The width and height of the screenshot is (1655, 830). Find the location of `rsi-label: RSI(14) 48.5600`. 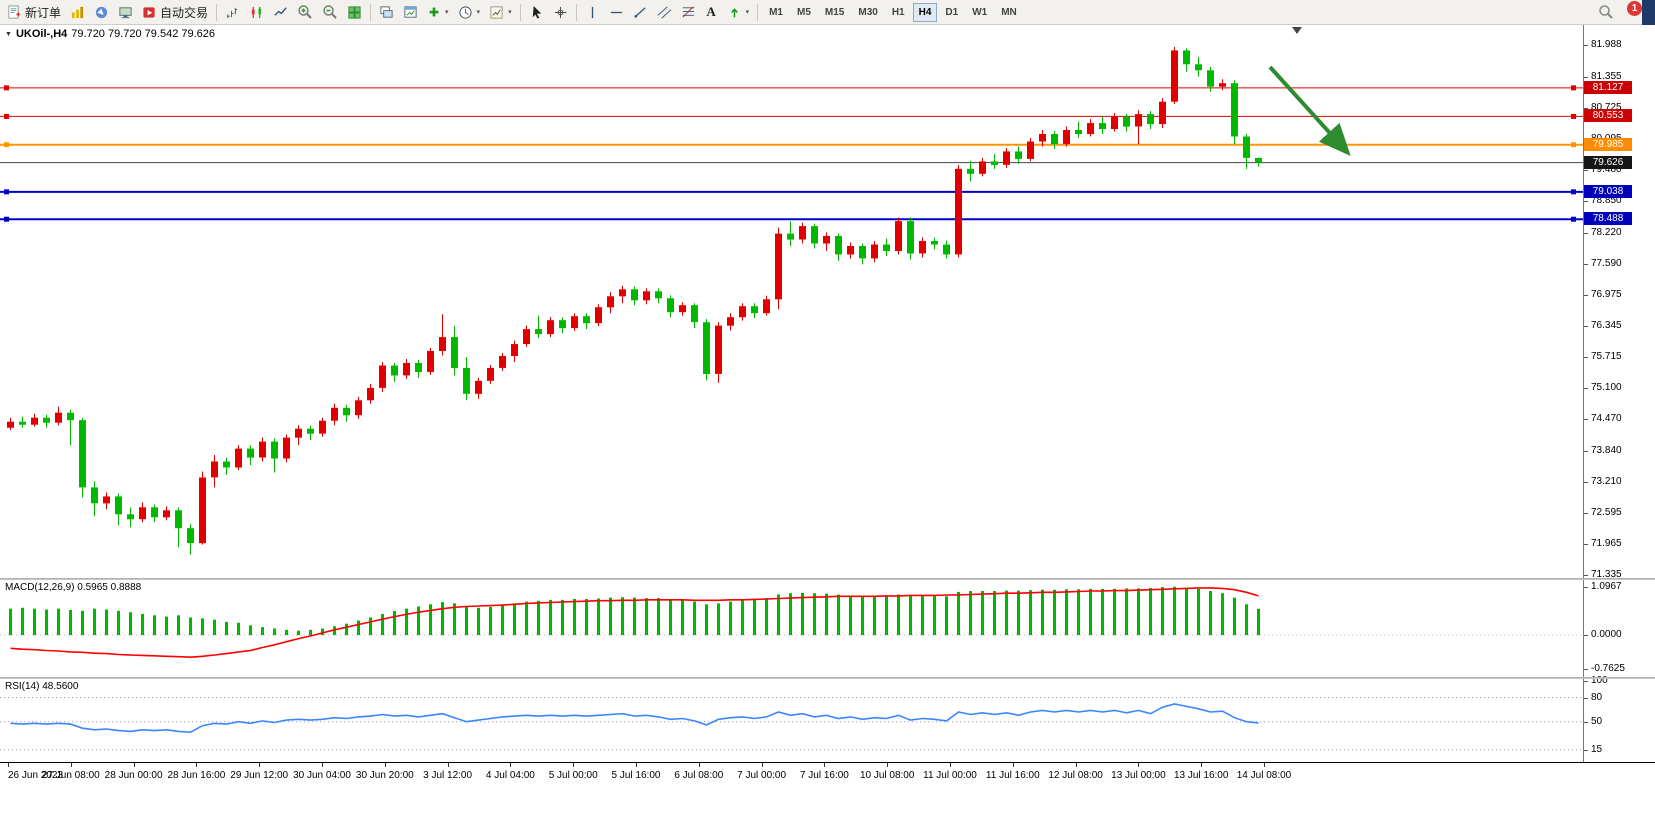

rsi-label: RSI(14) 48.5600 is located at coordinates (42, 686).